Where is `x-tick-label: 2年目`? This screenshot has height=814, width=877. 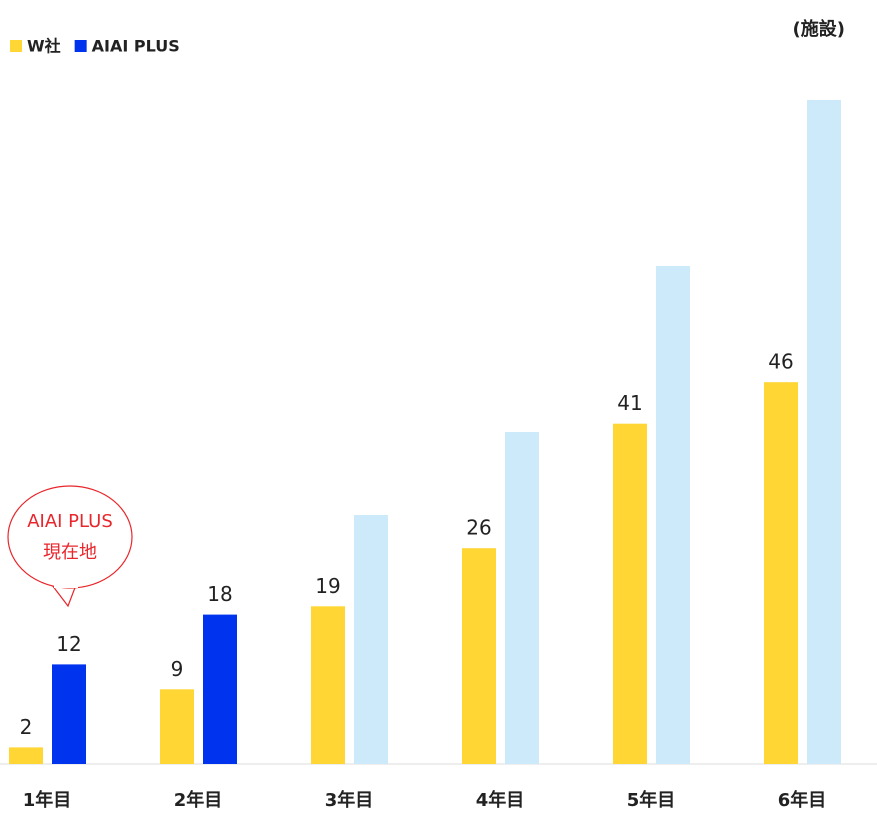 x-tick-label: 2年目 is located at coordinates (198, 800).